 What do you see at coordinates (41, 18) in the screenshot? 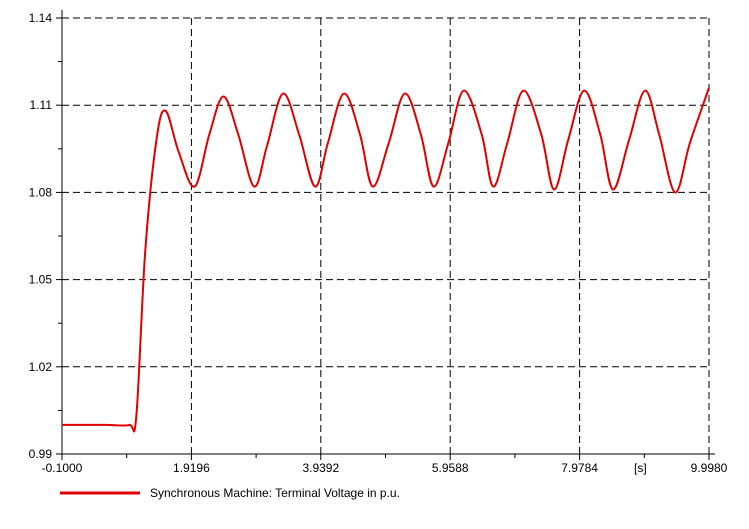
I see `y-tick-label: 1.14` at bounding box center [41, 18].